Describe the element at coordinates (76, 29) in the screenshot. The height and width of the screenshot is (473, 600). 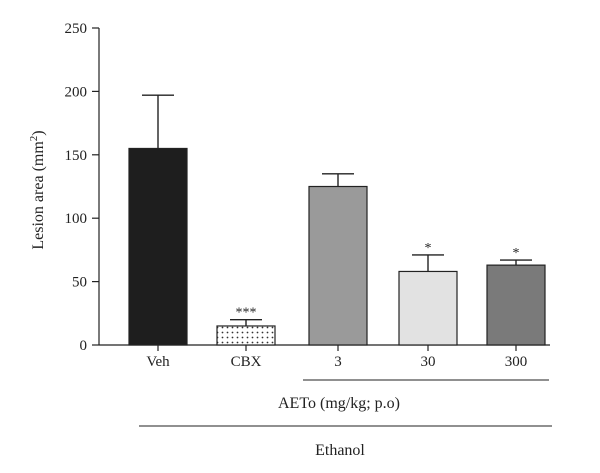
I see `y-tick-label: 250` at that location.